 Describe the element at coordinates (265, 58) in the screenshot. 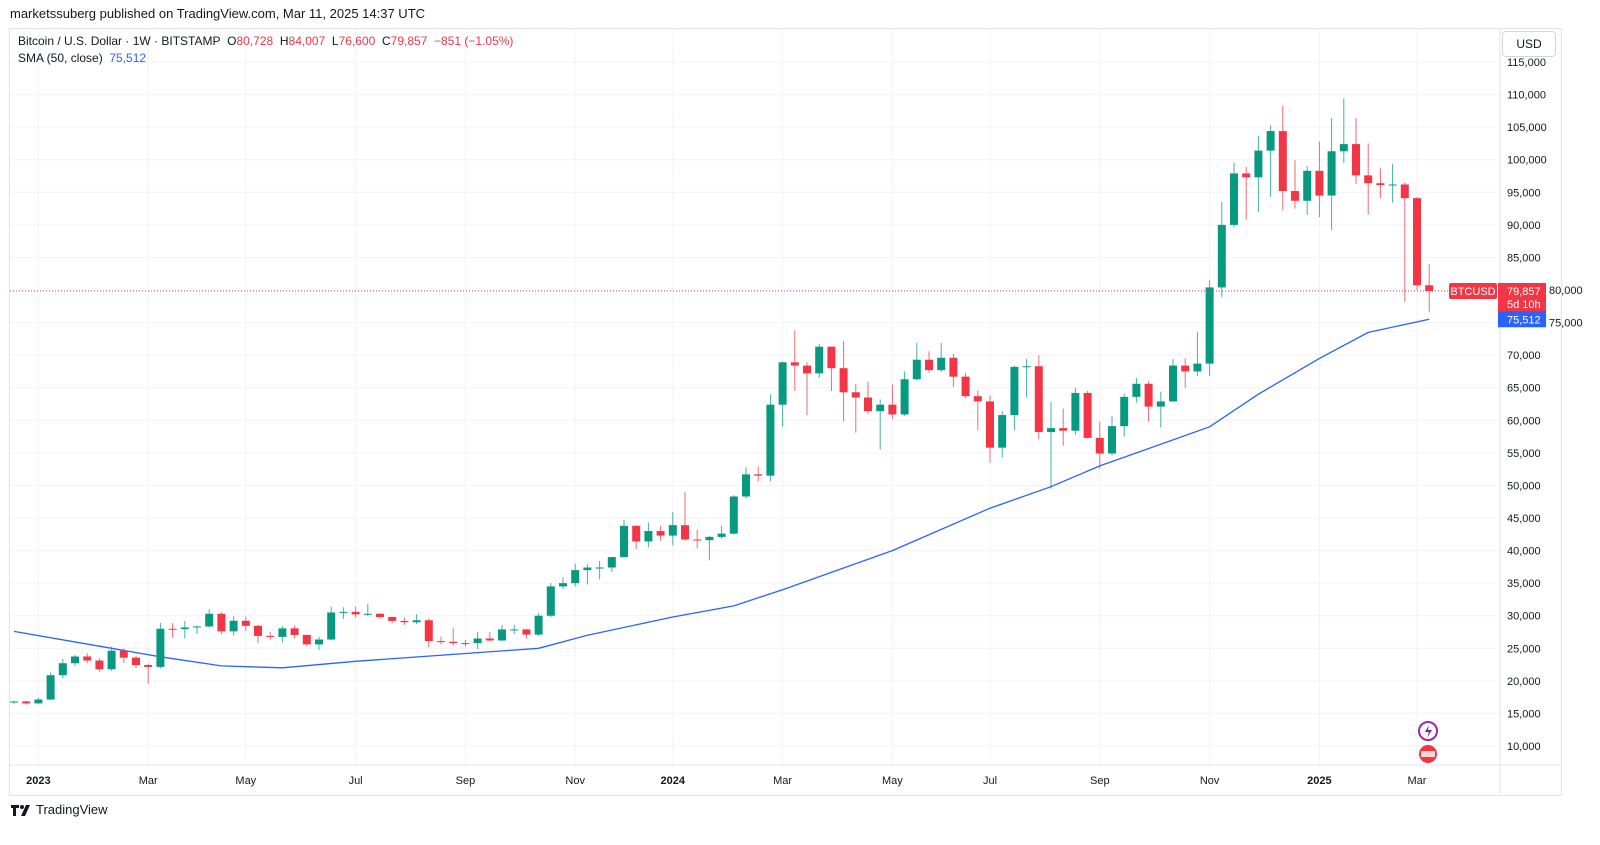

I see `sma-legend: SMA (50, close) 75,512` at that location.